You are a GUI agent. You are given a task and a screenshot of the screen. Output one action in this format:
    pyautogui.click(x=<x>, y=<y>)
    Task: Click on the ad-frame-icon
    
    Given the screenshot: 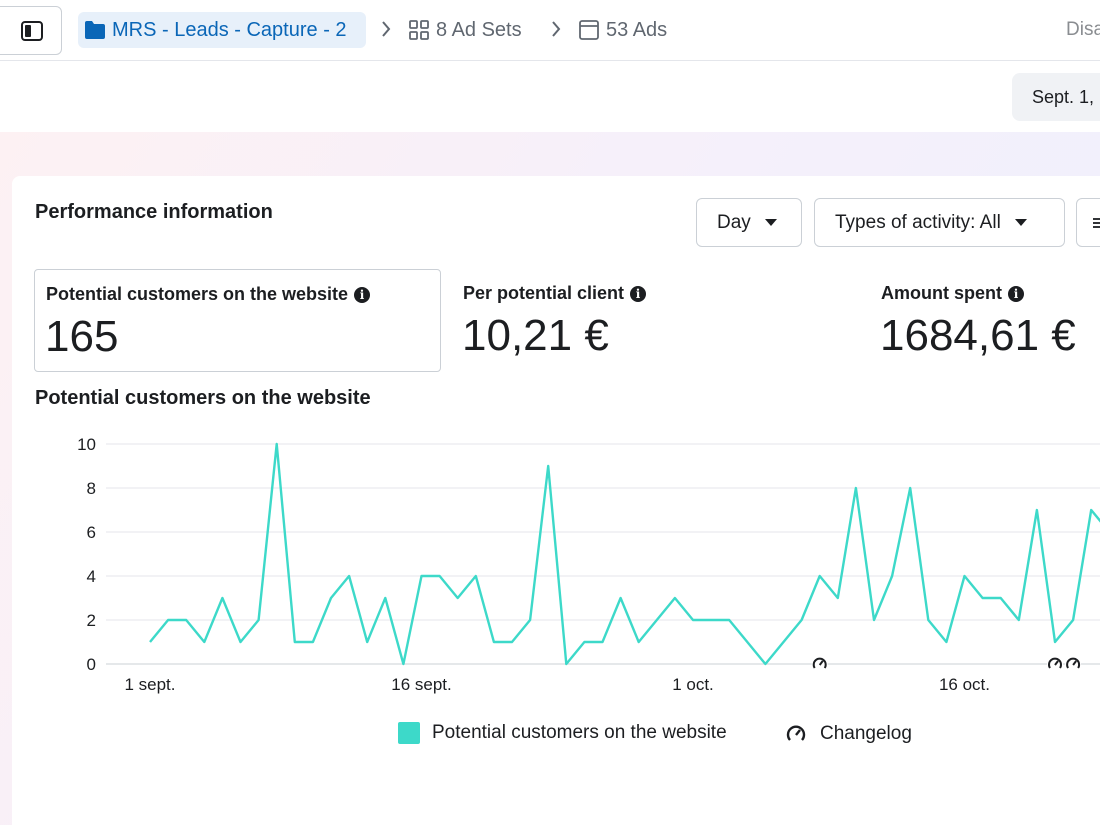 What is the action you would take?
    pyautogui.click(x=589, y=30)
    